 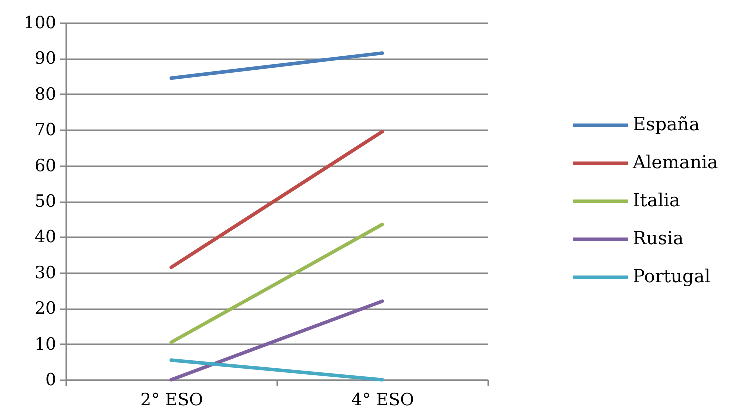 I want to click on legend-label: Portugal, so click(x=672, y=277).